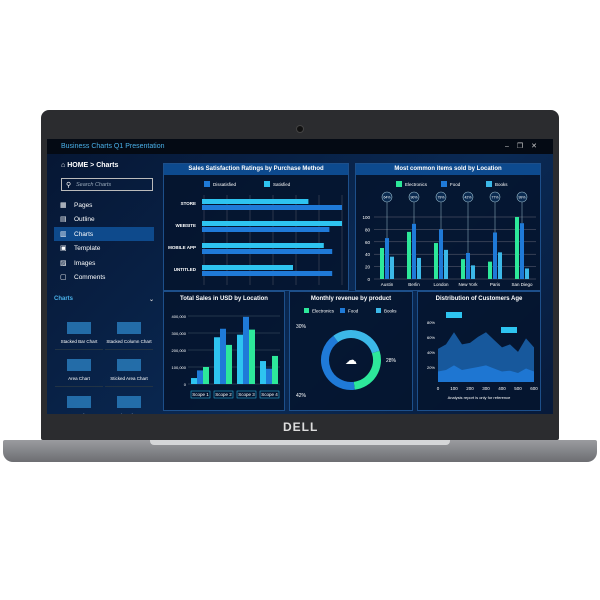 This screenshot has width=600, height=600. What do you see at coordinates (104, 219) in the screenshot?
I see `sidebar-item-outline: ▤ Outline` at bounding box center [104, 219].